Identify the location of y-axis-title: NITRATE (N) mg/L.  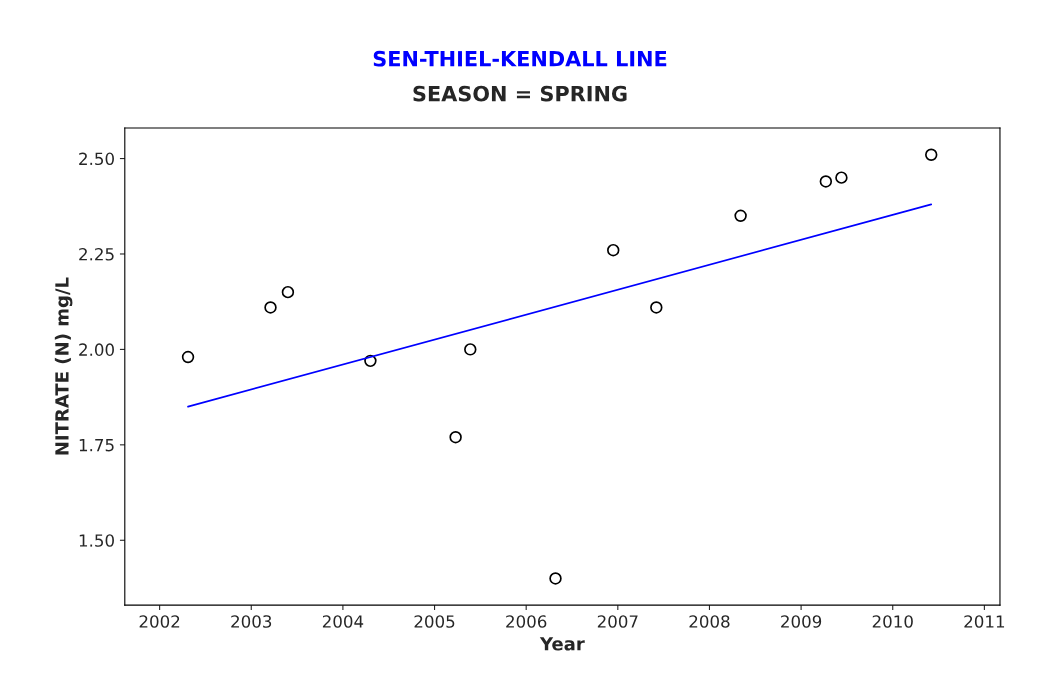
(63, 366).